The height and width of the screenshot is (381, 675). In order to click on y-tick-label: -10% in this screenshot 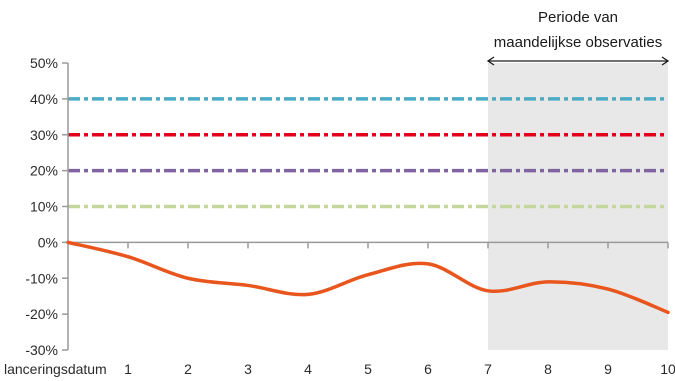, I will do `click(41, 278)`.